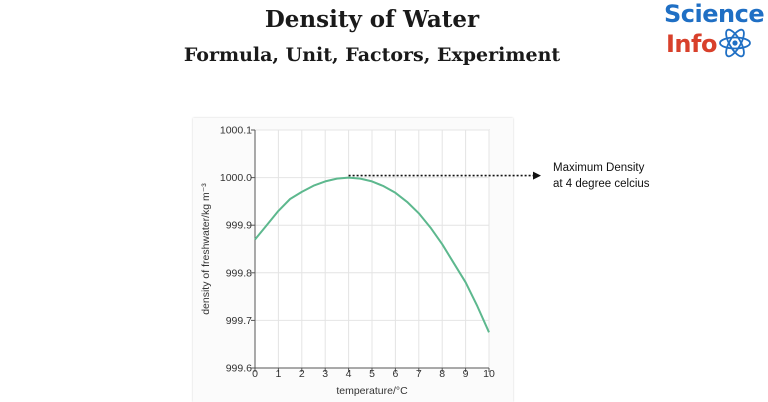  What do you see at coordinates (601, 176) in the screenshot?
I see `max-density-annotation: Maximum Density at 4 degree celcius` at bounding box center [601, 176].